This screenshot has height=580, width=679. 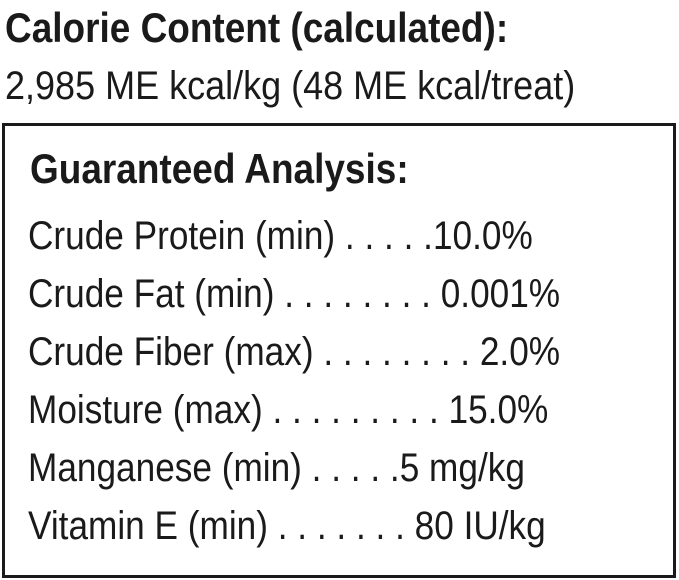 What do you see at coordinates (165, 468) in the screenshot?
I see `row-label: Manganese (min)` at bounding box center [165, 468].